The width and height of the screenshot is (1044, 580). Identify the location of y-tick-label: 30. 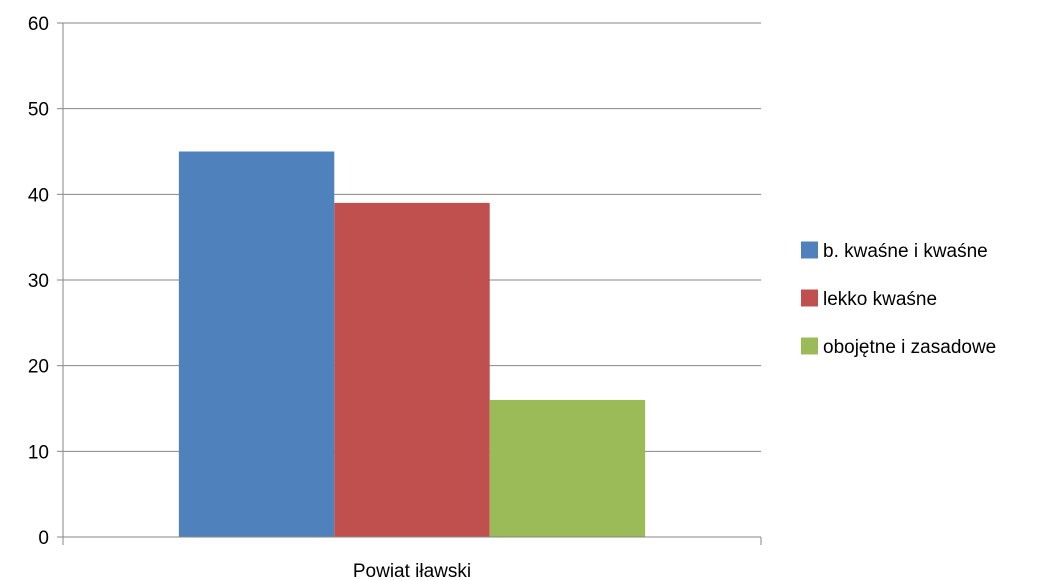
(38, 281).